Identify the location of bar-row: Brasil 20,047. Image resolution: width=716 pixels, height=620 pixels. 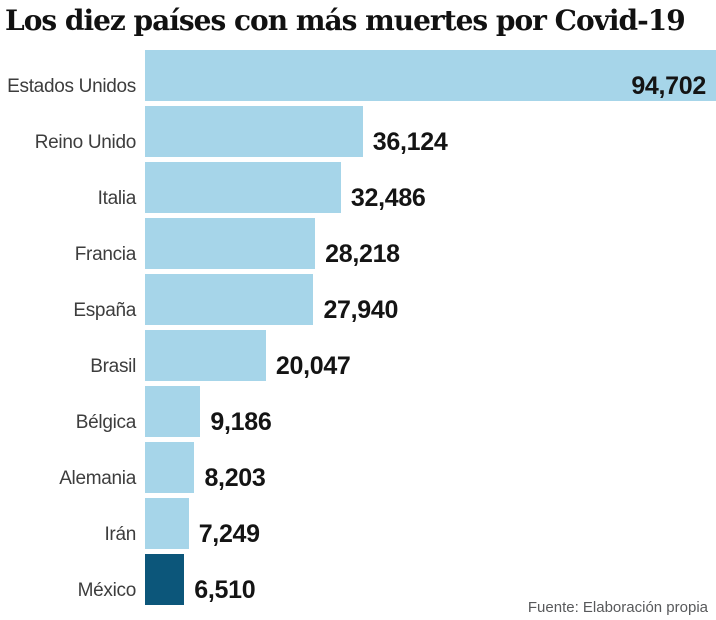
(358, 355).